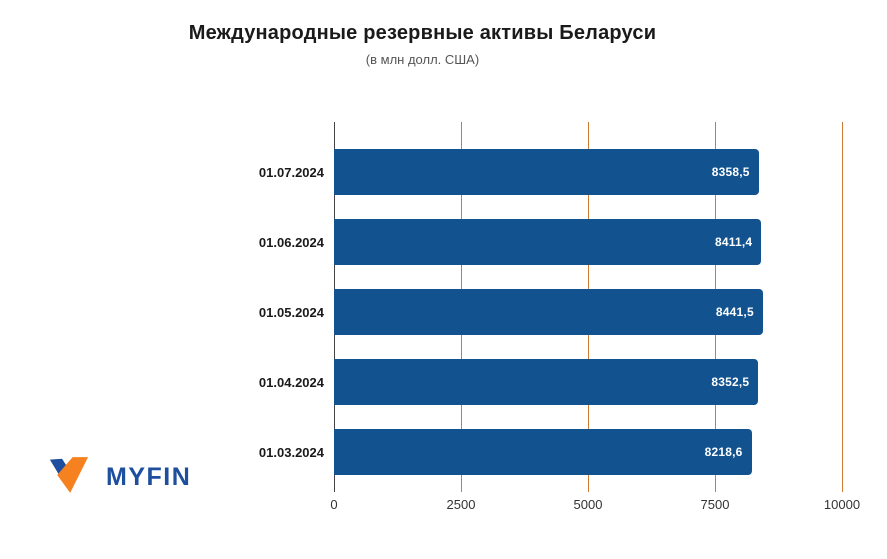  I want to click on chart-subtitle: (в млн долл. США), so click(422, 59).